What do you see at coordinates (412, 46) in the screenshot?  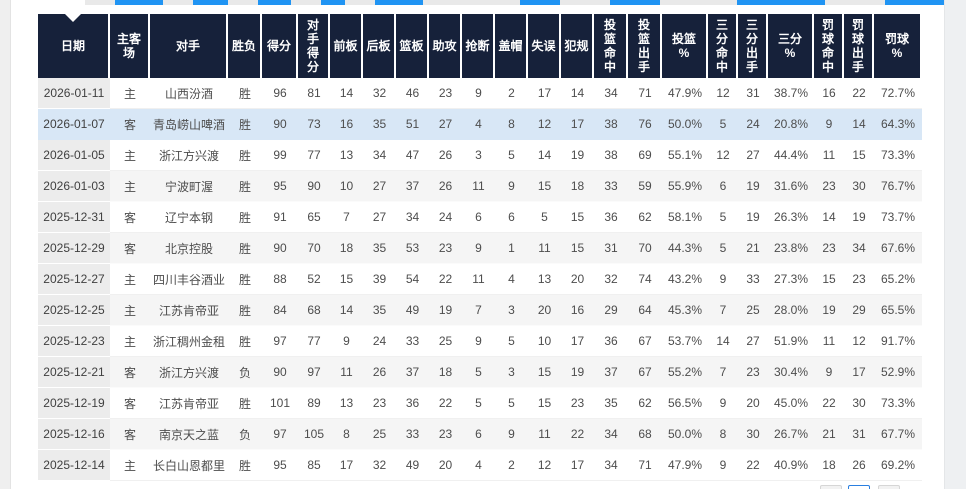 I see `column-header-reb: 篮板` at bounding box center [412, 46].